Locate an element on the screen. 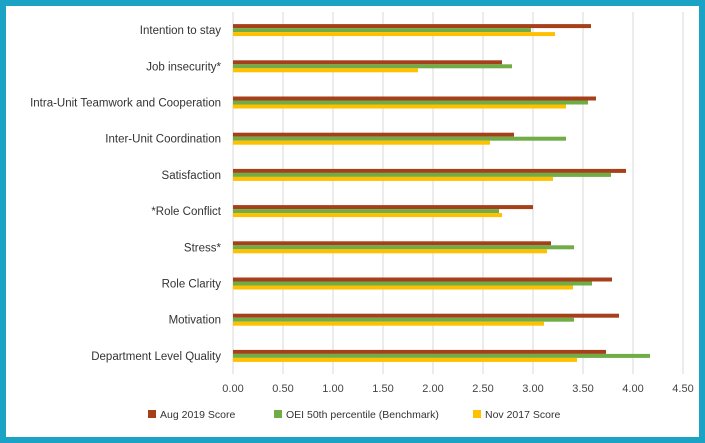  category-label: *Role Conflict is located at coordinates (186, 212).